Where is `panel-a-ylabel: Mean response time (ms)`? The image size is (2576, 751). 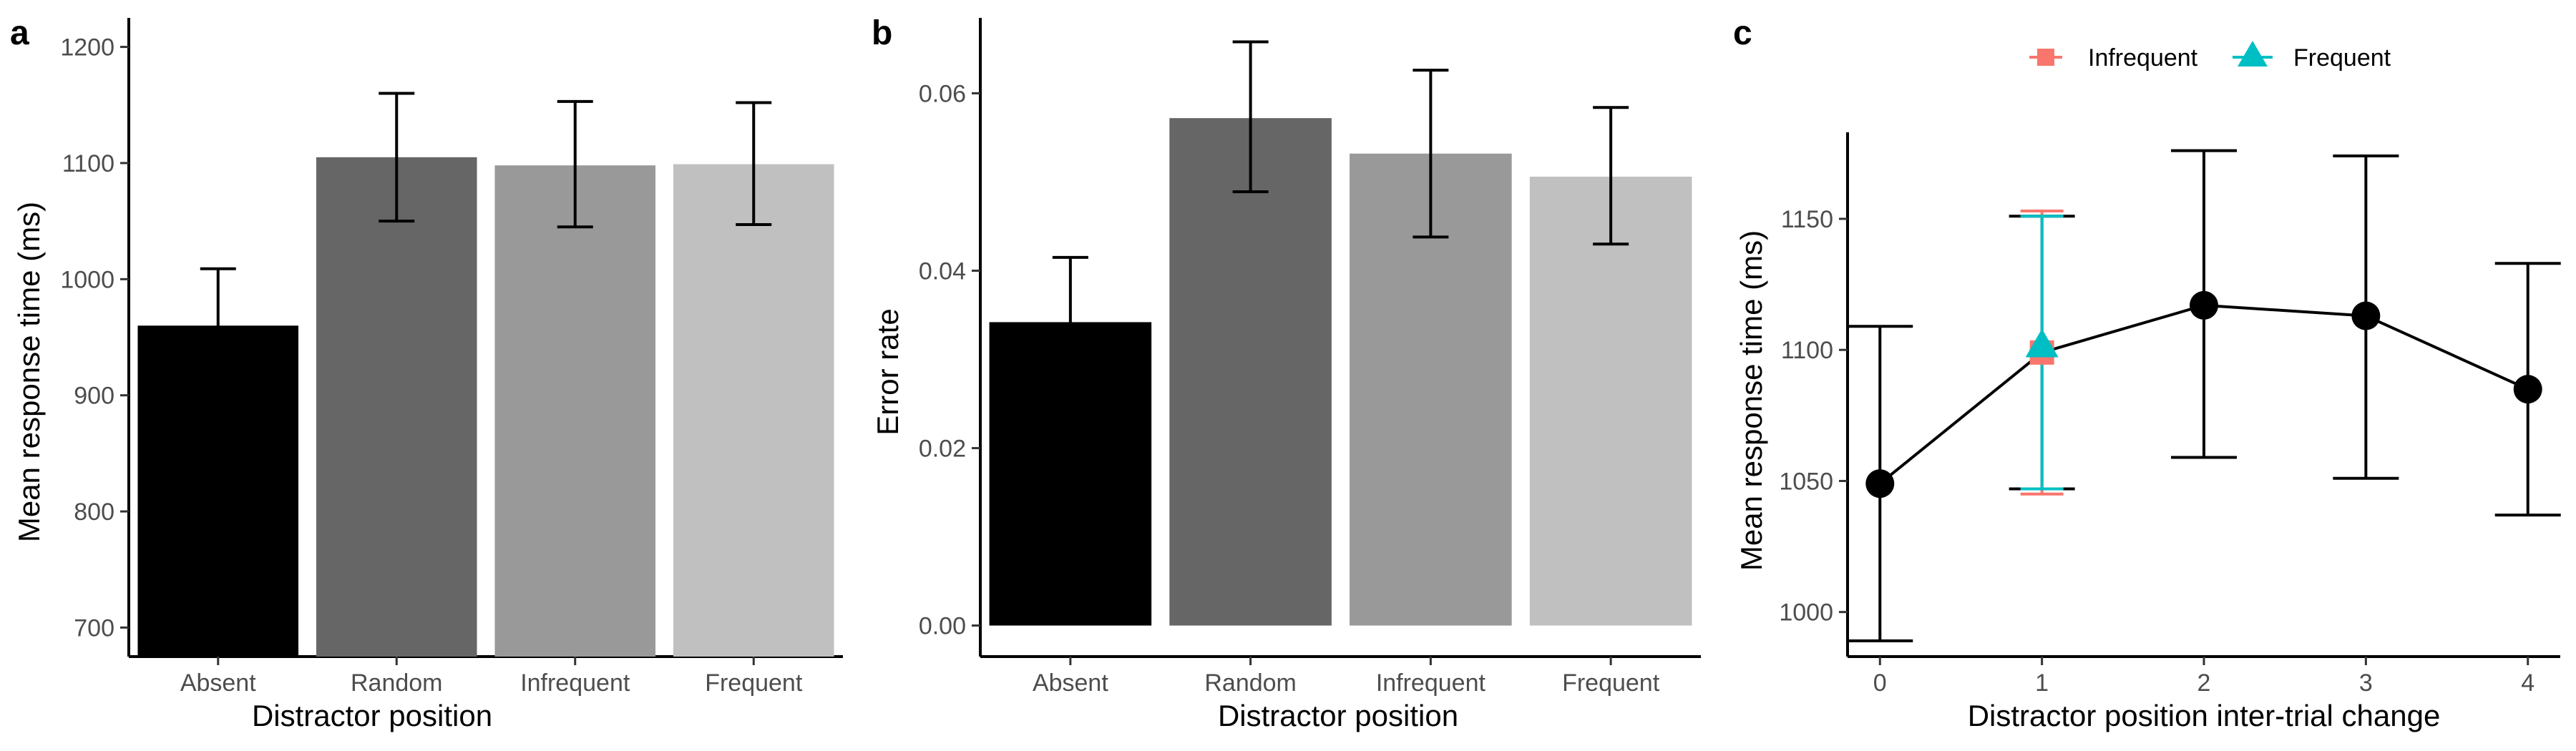 panel-a-ylabel: Mean response time (ms) is located at coordinates (29, 372).